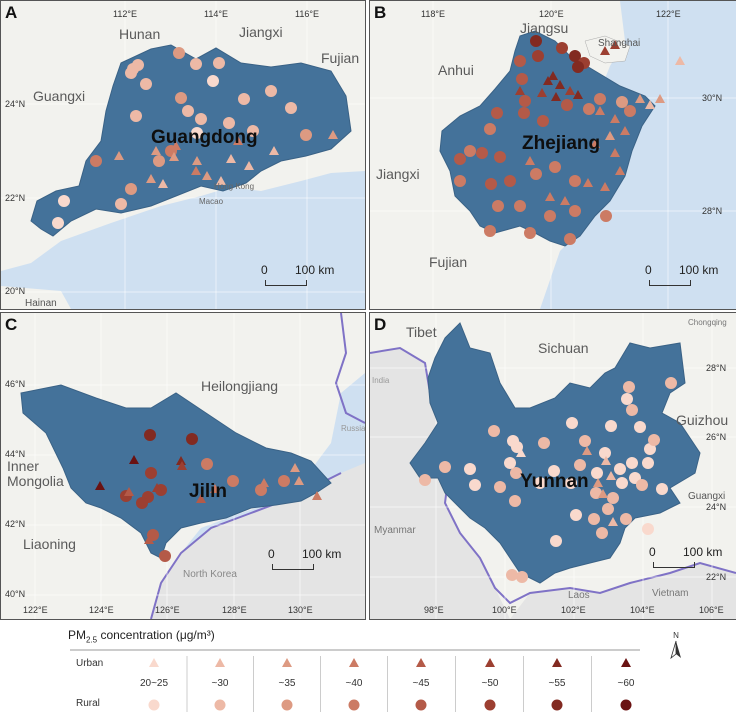 This screenshot has width=736, height=720. Describe the element at coordinates (716, 437) in the screenshot. I see `lat-tick: 26°N` at that location.